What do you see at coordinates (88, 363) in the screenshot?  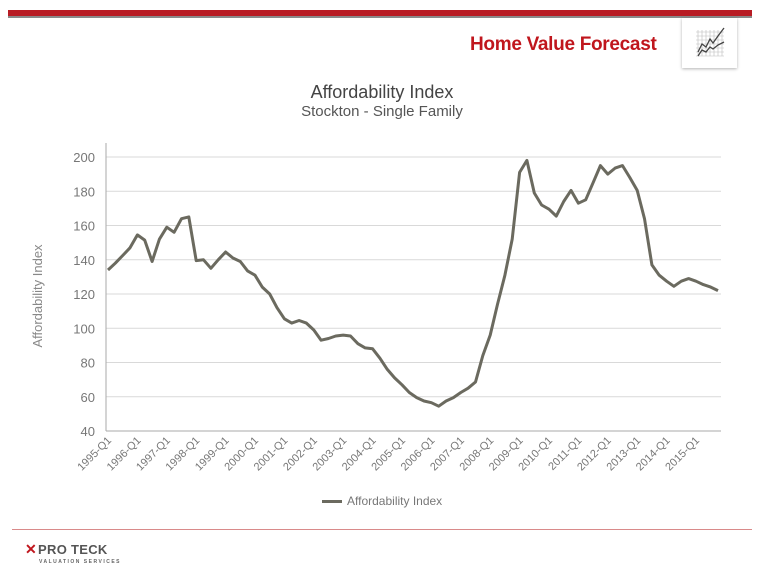 I see `y-tick-label: 80` at bounding box center [88, 363].